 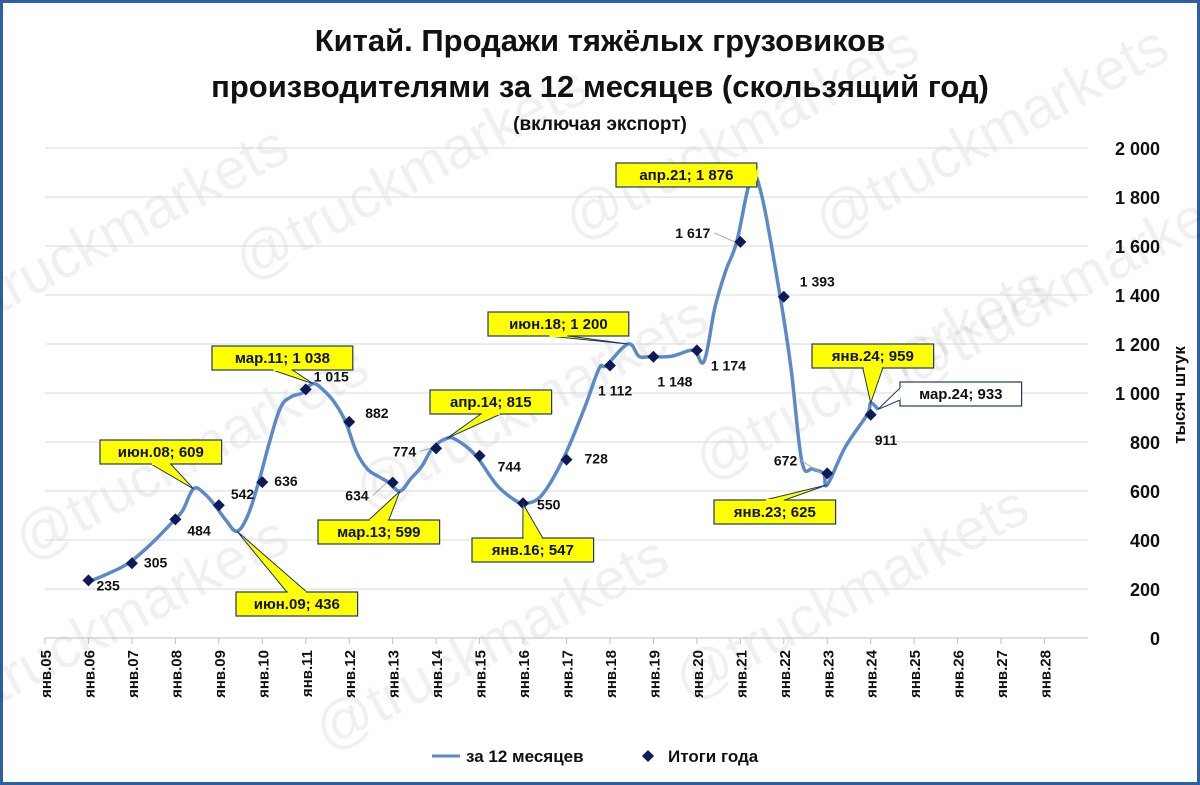 What do you see at coordinates (728, 365) in the screenshot?
I see `year-total-label: 1 174` at bounding box center [728, 365].